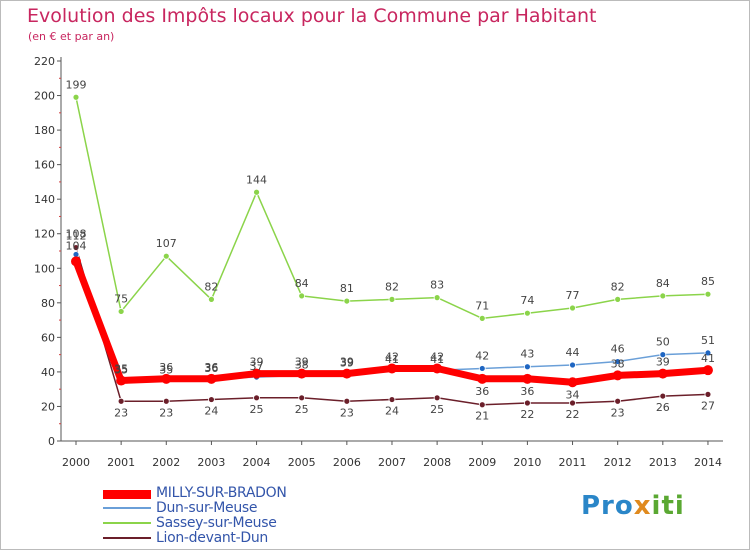 The width and height of the screenshot is (750, 550). I want to click on legend-label-lion: Lion-devant-Dun, so click(212, 538).